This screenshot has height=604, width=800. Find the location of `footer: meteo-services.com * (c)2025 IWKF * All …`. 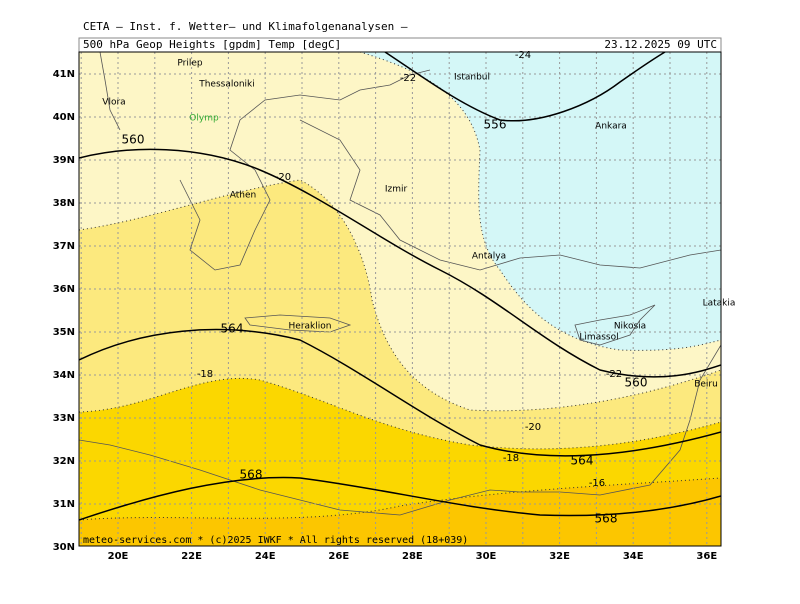

footer: meteo-services.com * (c)2025 IWKF * All … is located at coordinates (275, 540).